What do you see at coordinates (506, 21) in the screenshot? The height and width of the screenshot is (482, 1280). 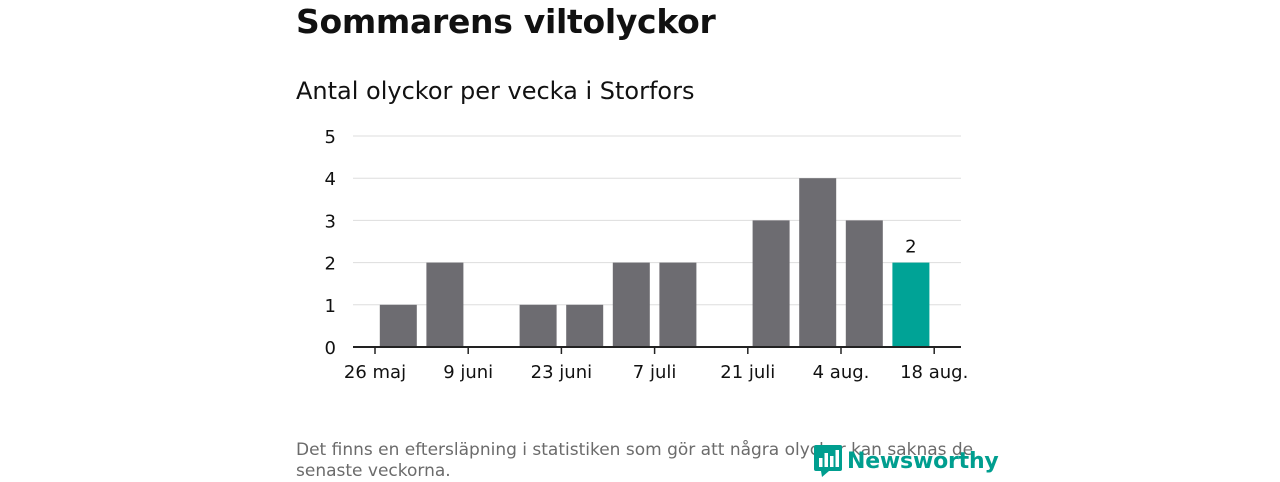 I see `chart-title: Sommarens viltolyckor` at bounding box center [506, 21].